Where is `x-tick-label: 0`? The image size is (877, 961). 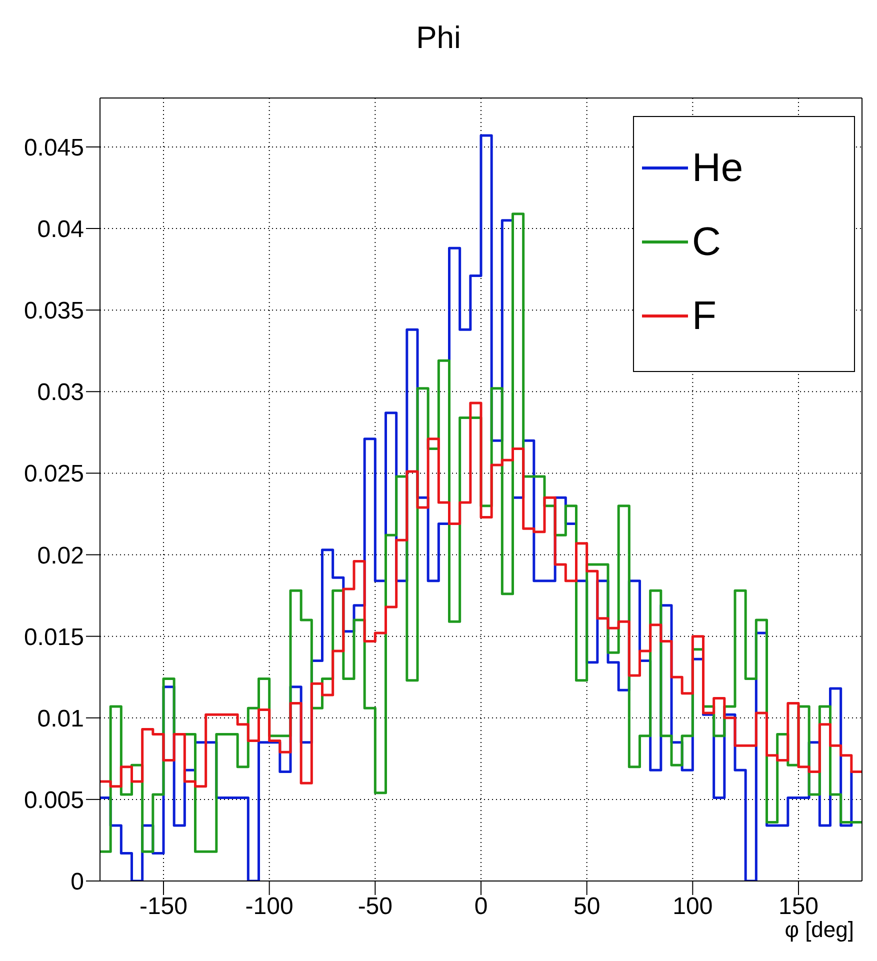
x-tick-label: 0 is located at coordinates (481, 906).